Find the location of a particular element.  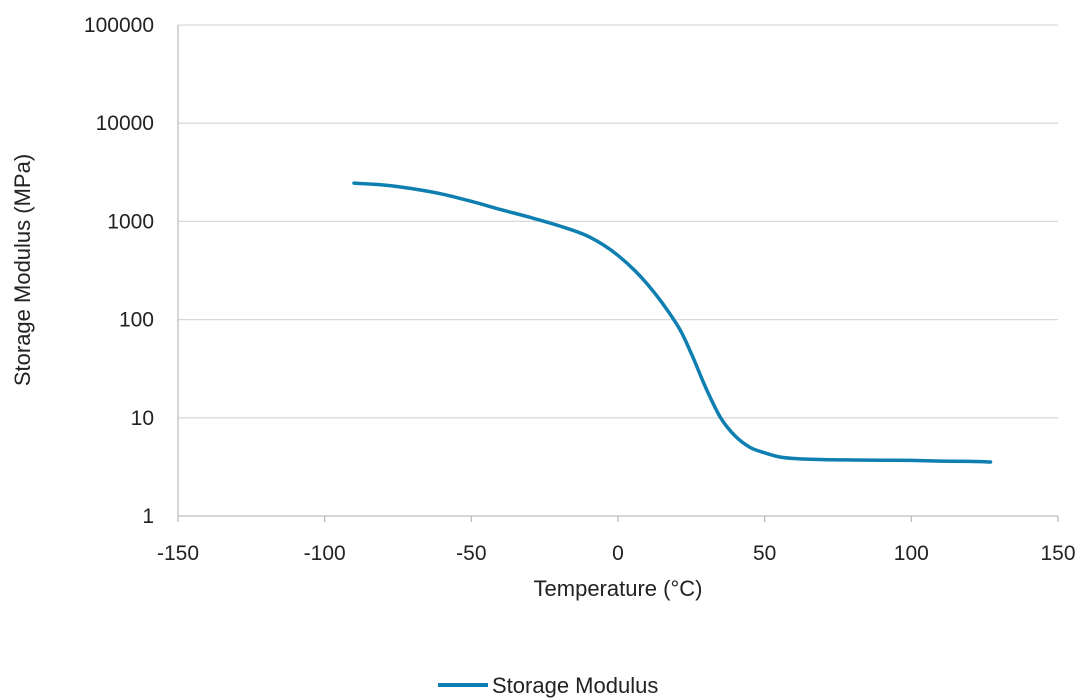

x-tick-label: -100 is located at coordinates (325, 553).